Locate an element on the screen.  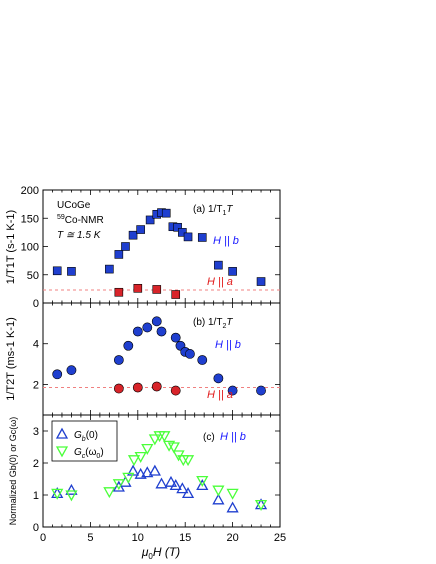
y-tick-label: 200 is located at coordinates (30, 191).